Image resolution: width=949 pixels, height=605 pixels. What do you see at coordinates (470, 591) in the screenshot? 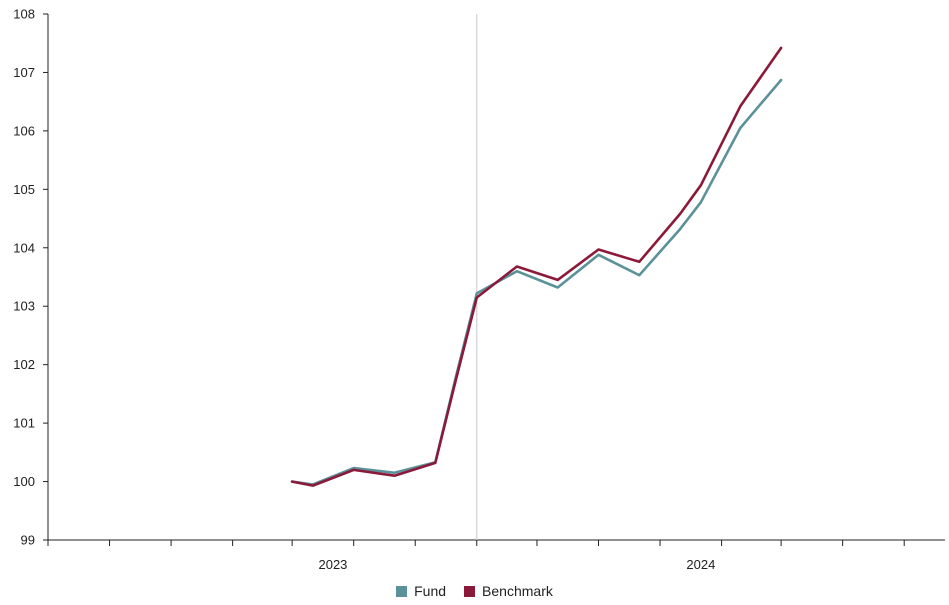
I see `legend-swatch-benchmark` at bounding box center [470, 591].